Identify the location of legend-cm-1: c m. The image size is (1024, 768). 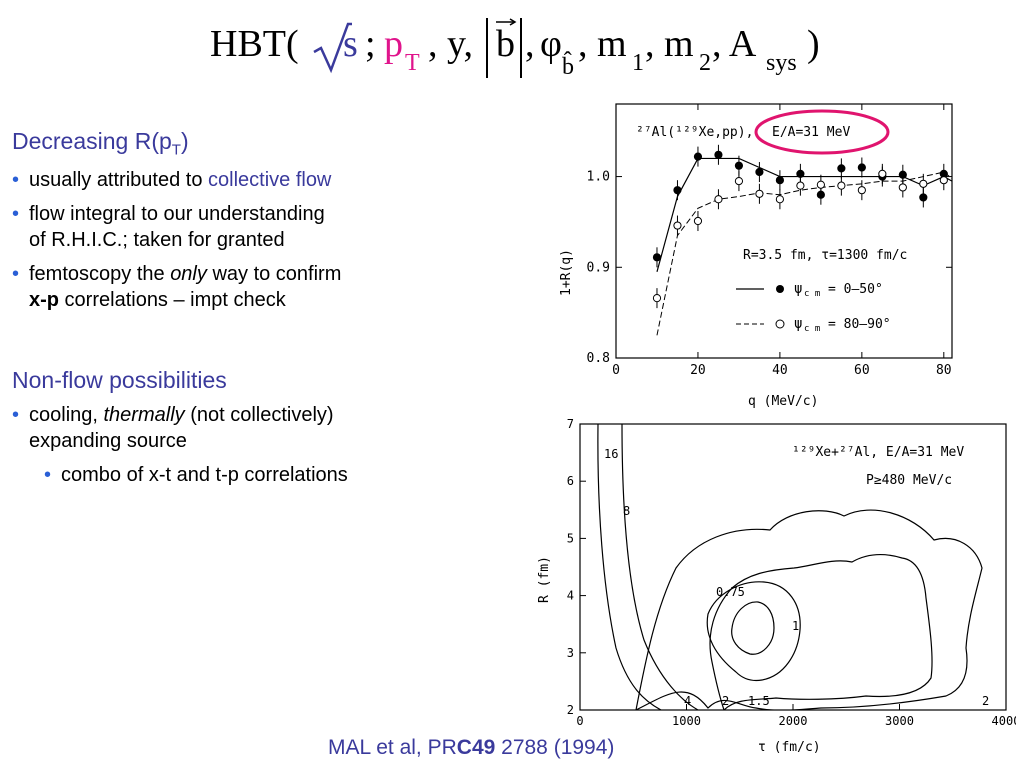
(812, 294).